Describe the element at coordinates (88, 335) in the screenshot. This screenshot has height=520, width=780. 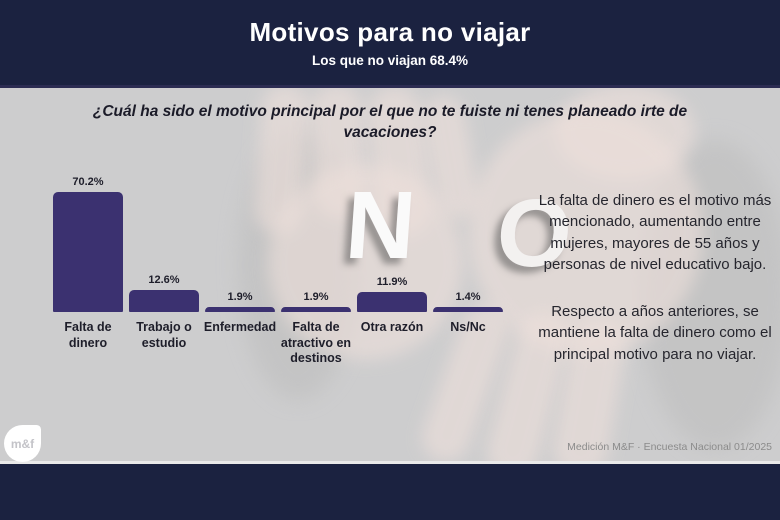
I see `bar-category-label: Falta de dinero` at that location.